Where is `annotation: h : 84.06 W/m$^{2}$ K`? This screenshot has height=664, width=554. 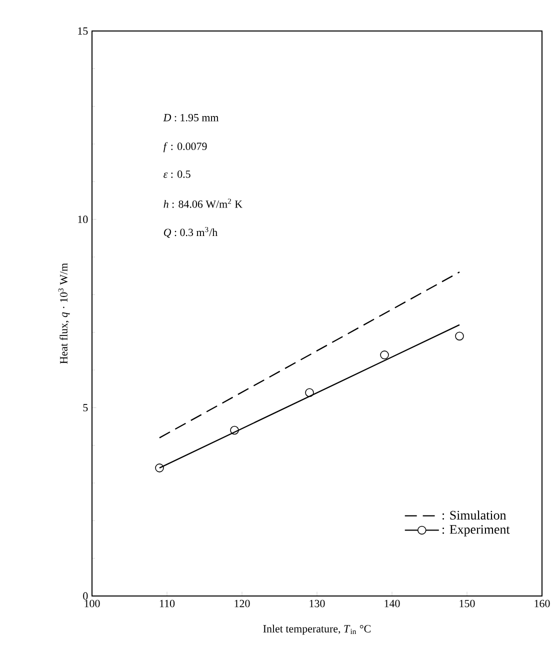 annotation: h : 84.06 W/m$^{2}$ K is located at coordinates (203, 203).